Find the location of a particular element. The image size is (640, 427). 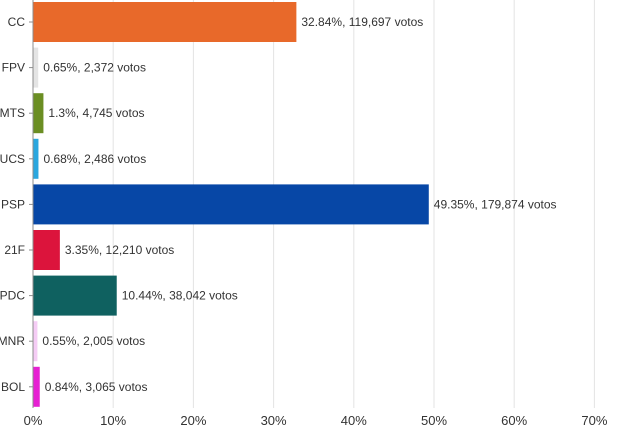

data-label: 3.35%, 12,210 votos is located at coordinates (119, 250).